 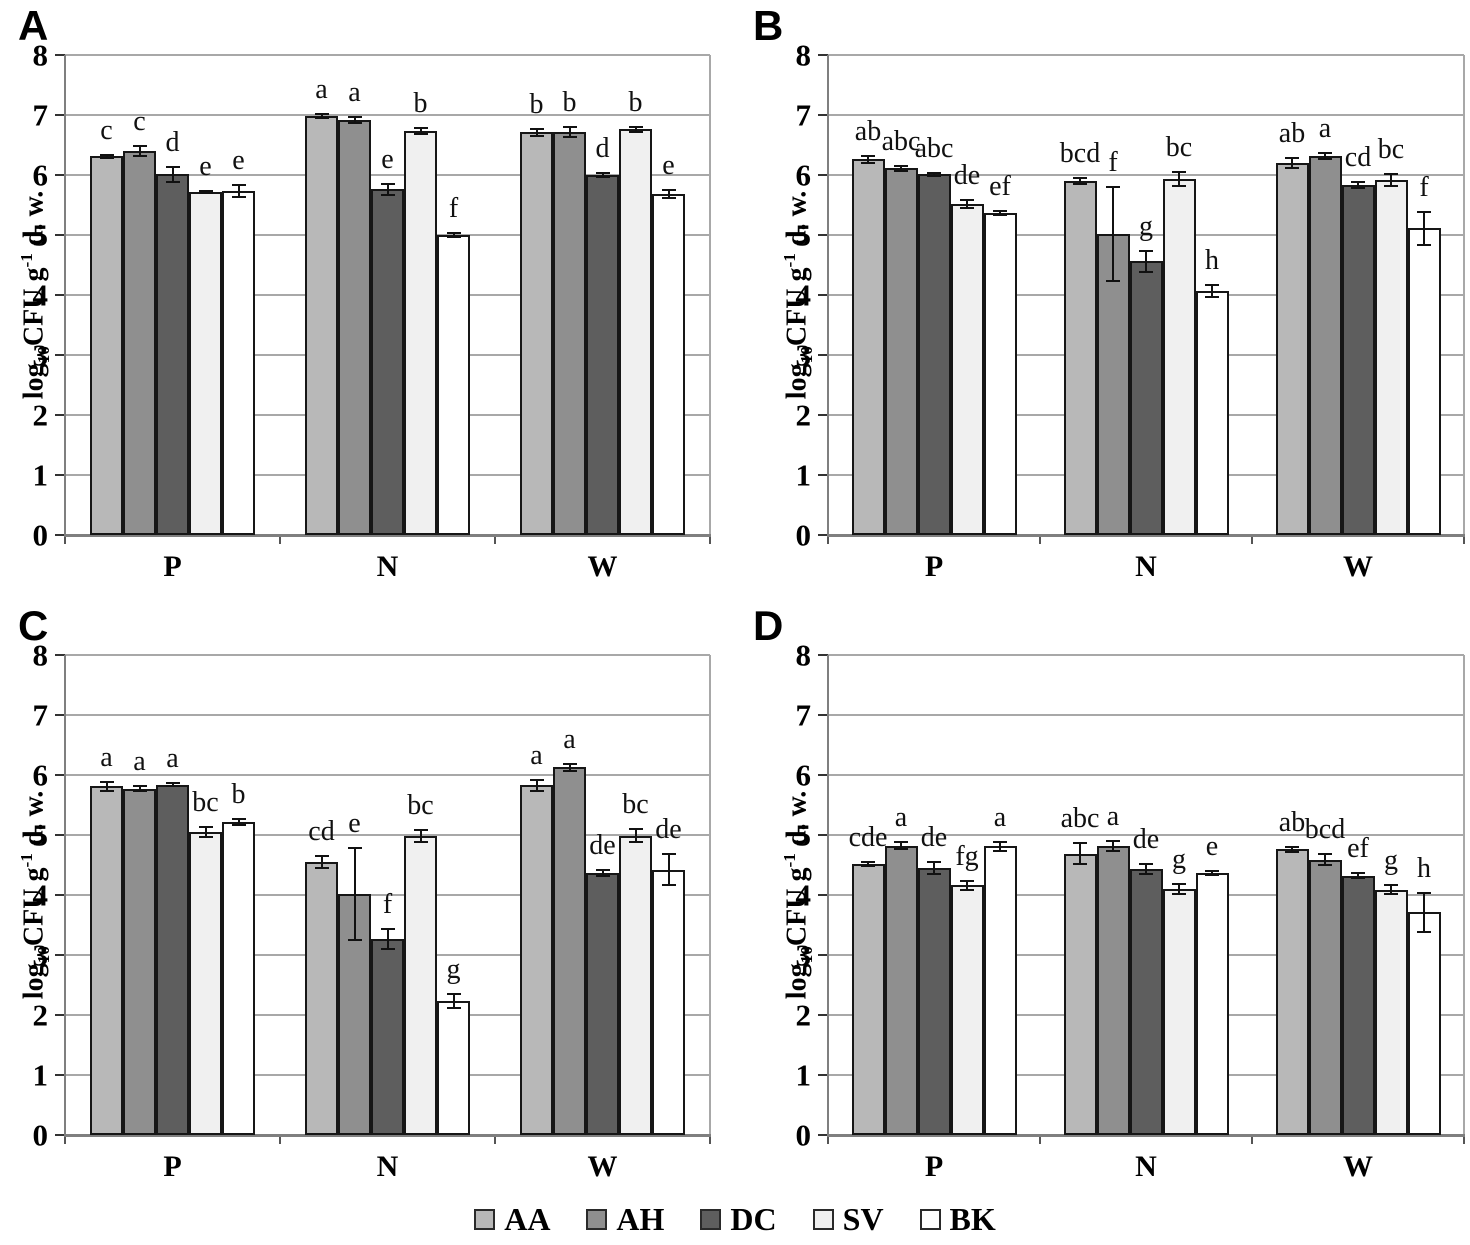 I want to click on sig-letter-AA-N: cd, so click(x=321, y=831).